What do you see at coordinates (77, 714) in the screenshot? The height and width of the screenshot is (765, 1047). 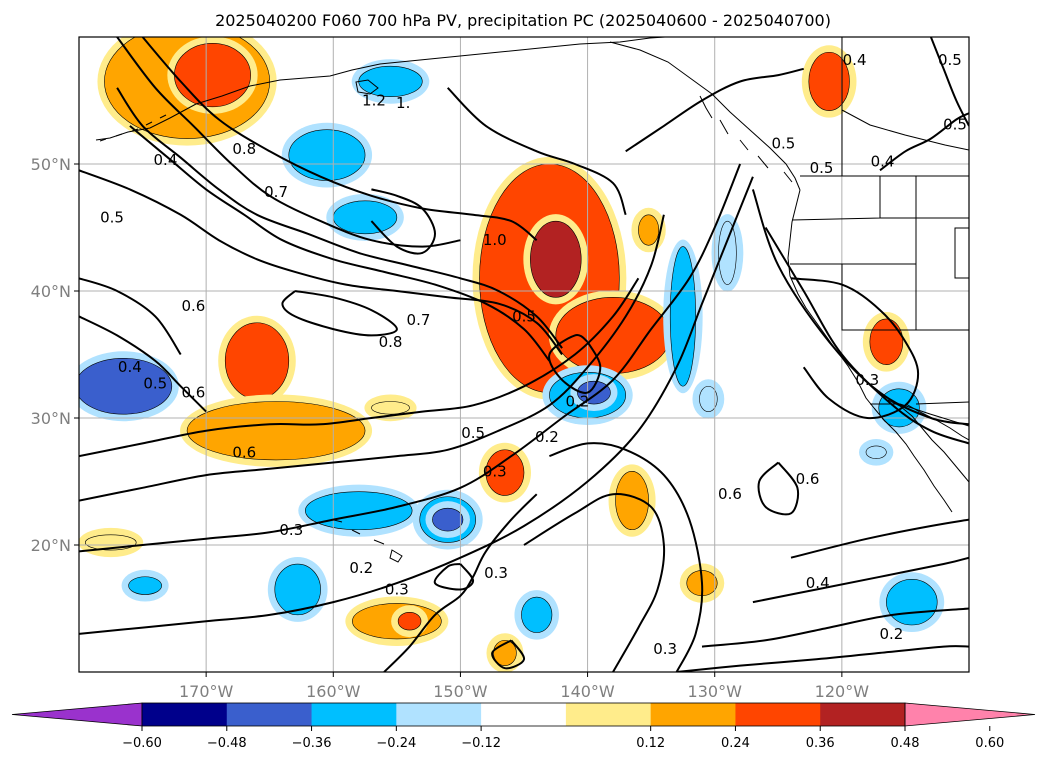 I see `colorbar-extend-low` at bounding box center [77, 714].